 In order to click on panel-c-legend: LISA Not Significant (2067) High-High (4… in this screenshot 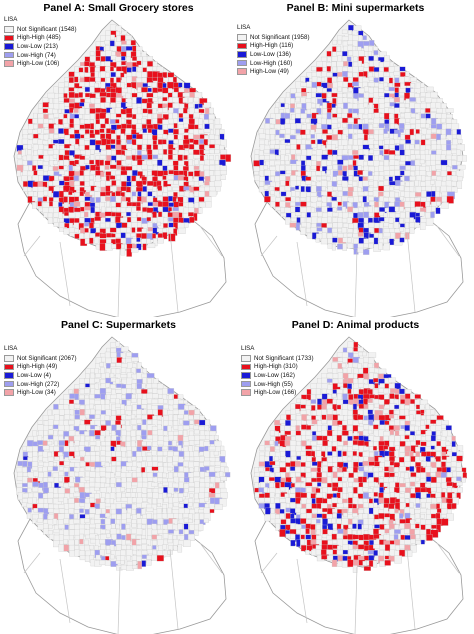, I will do `click(40, 371)`.